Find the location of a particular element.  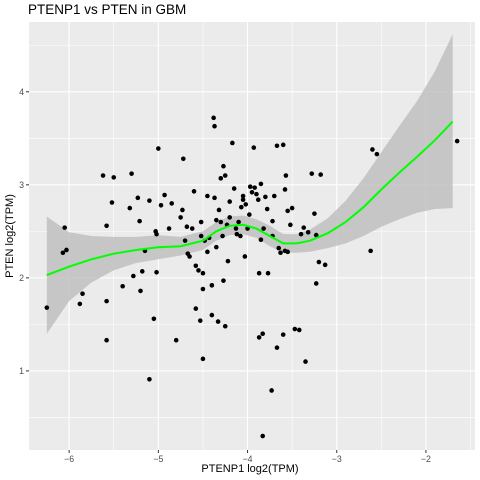

x-tick-label: −3 is located at coordinates (337, 459).